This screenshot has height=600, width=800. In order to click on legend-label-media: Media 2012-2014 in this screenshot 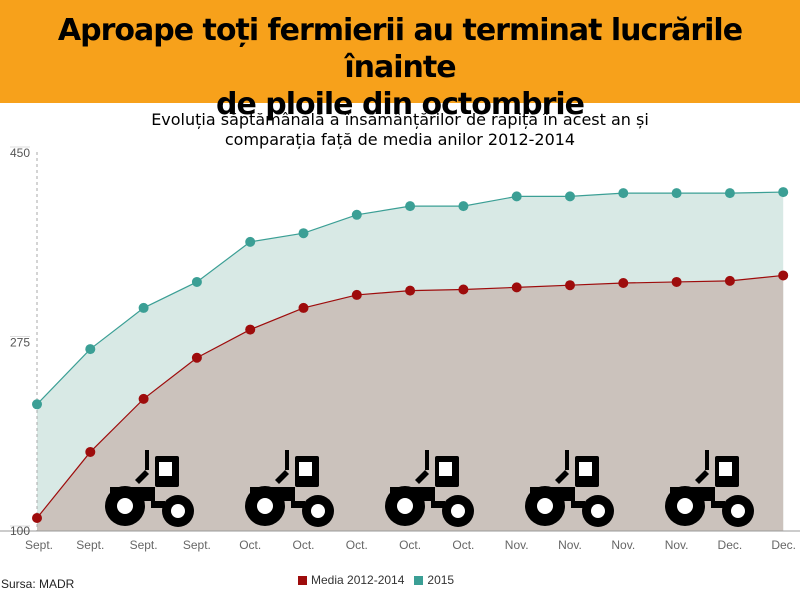, I will do `click(358, 580)`.